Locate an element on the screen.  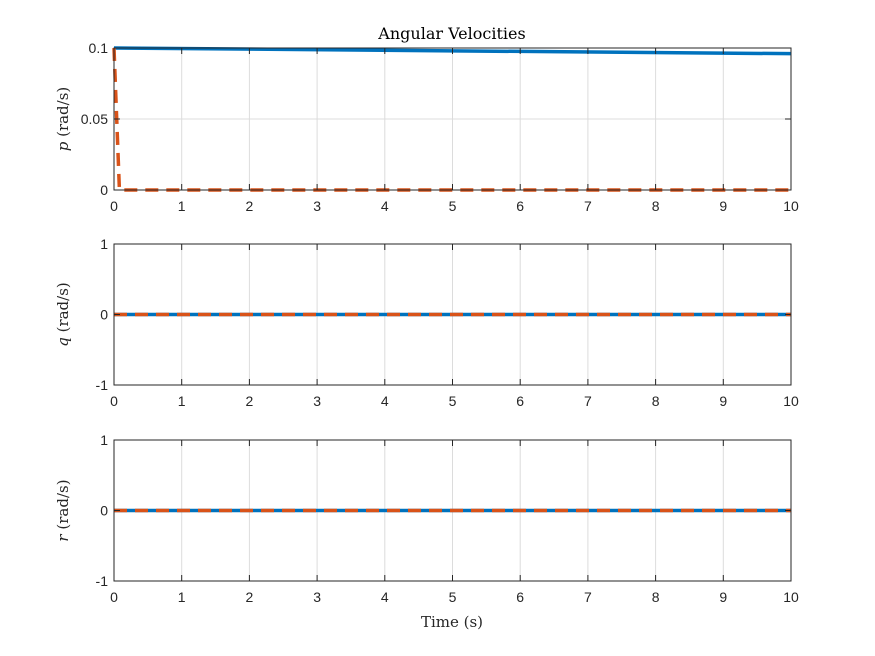
y-tick-label: 0.05 is located at coordinates (94, 119).